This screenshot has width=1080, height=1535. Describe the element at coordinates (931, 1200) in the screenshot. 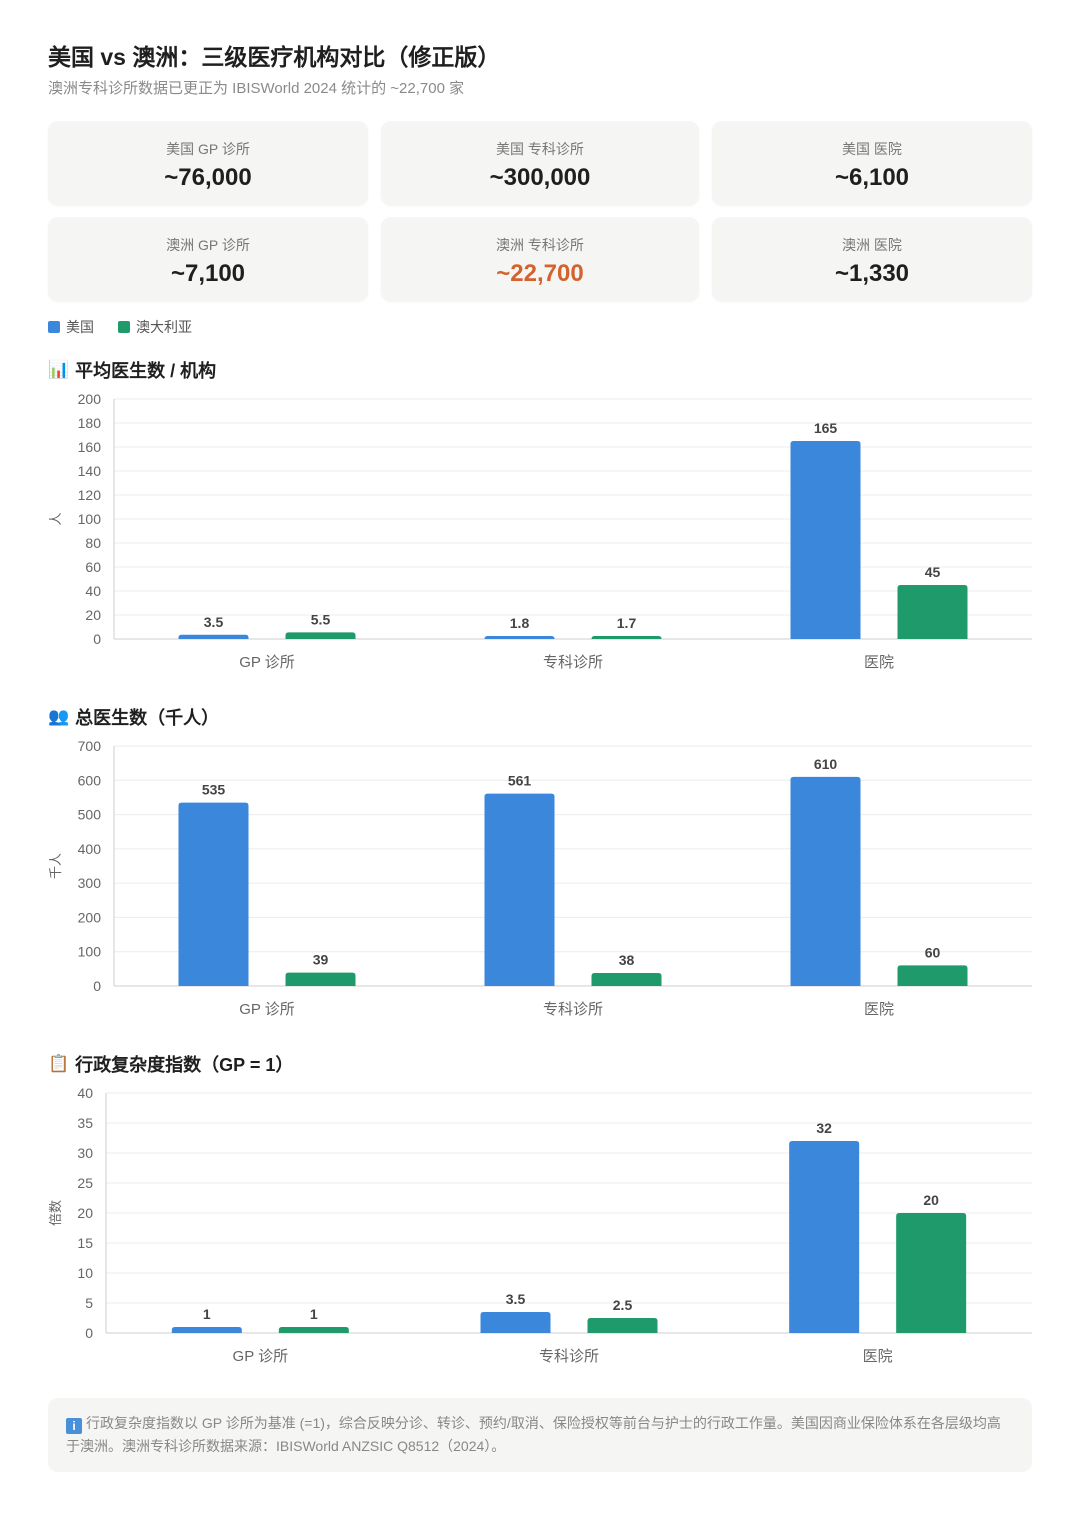

I see `data-label: 20` at that location.